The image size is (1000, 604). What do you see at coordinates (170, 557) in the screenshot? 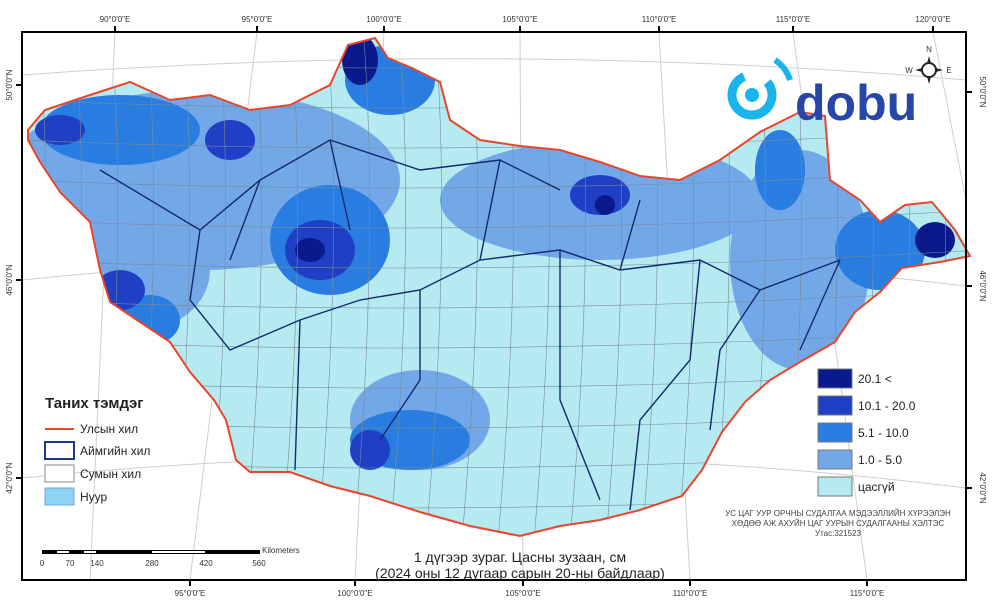
I see `scale-bar: Kilometers 0 70 140 280 420 560` at bounding box center [170, 557].